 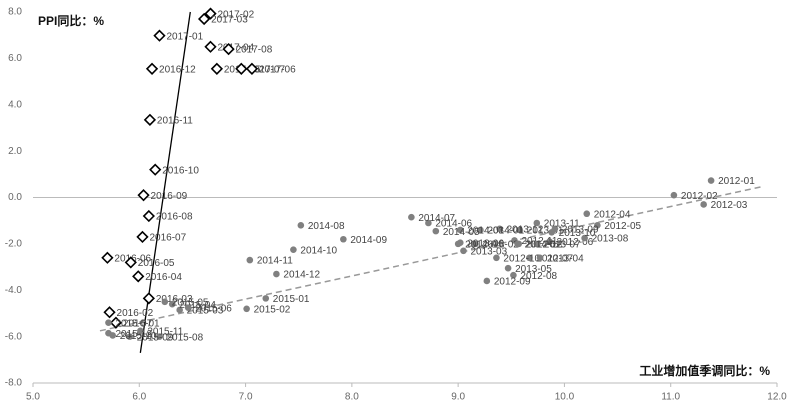 I want to click on point-label: 2012-05, so click(x=622, y=226).